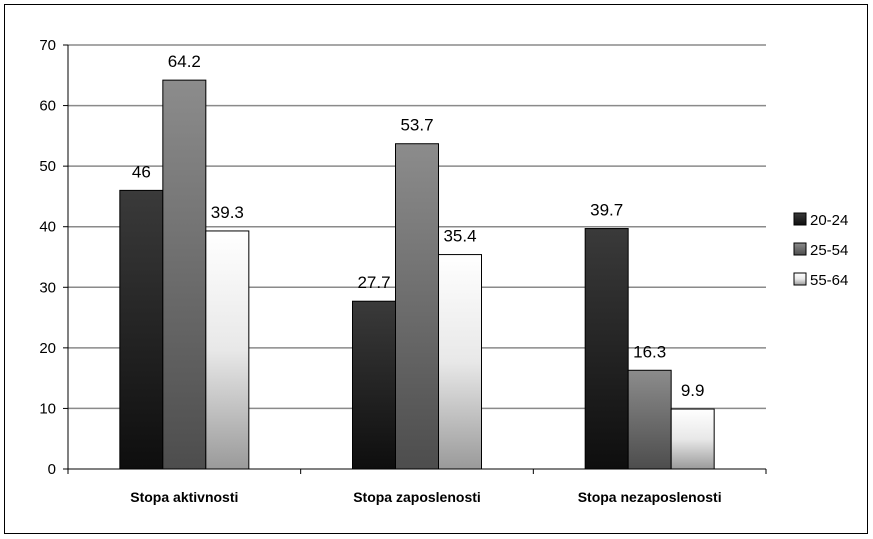 The image size is (873, 539). What do you see at coordinates (47, 408) in the screenshot?
I see `y-tick-label: 10` at bounding box center [47, 408].